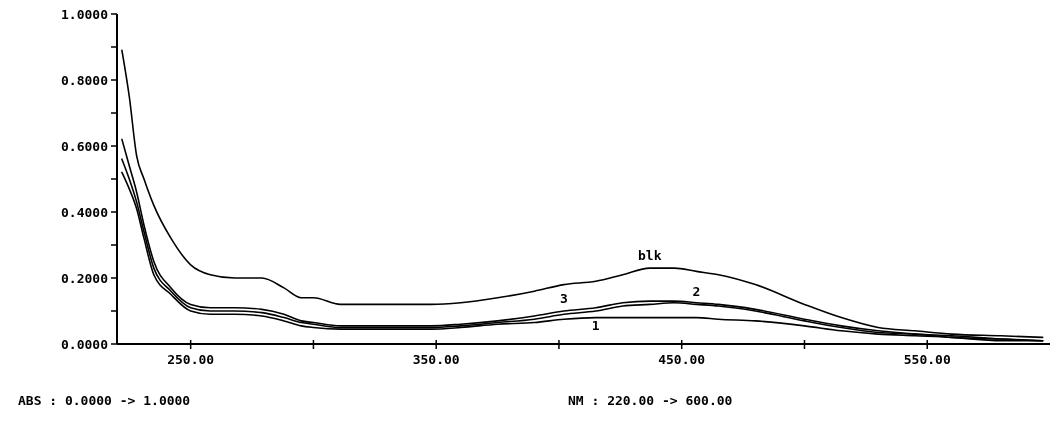 The image size is (1064, 423). I want to click on series-label: blk, so click(650, 256).